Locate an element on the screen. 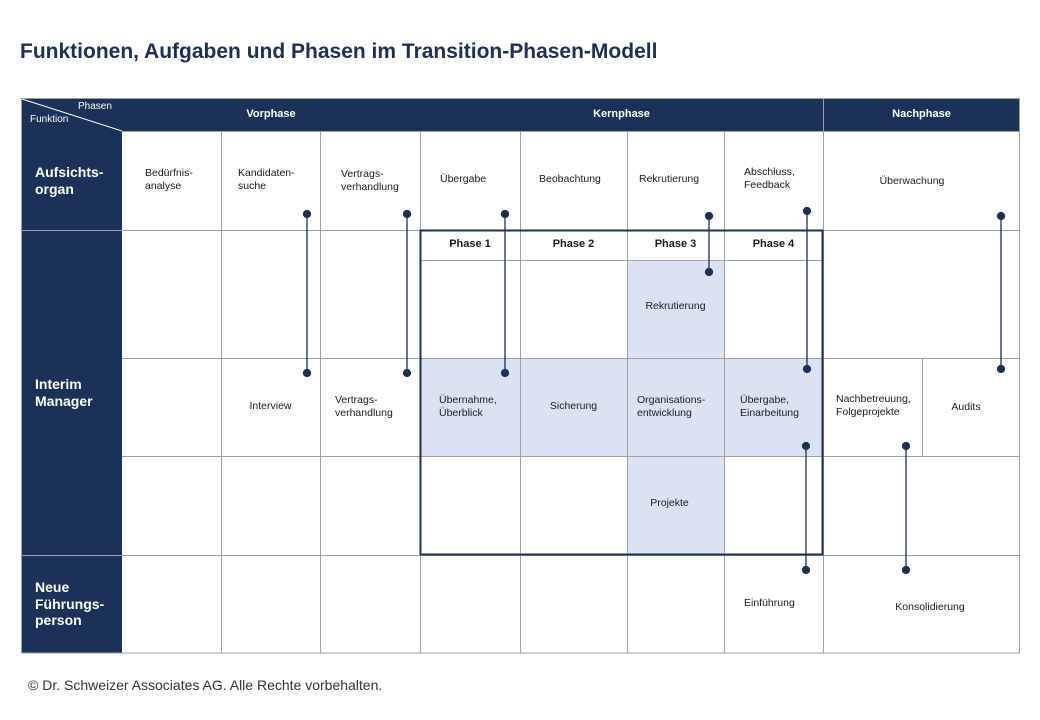 The width and height of the screenshot is (1040, 720). task-kandidatensuche: Kandidaten- suche is located at coordinates (266, 179).